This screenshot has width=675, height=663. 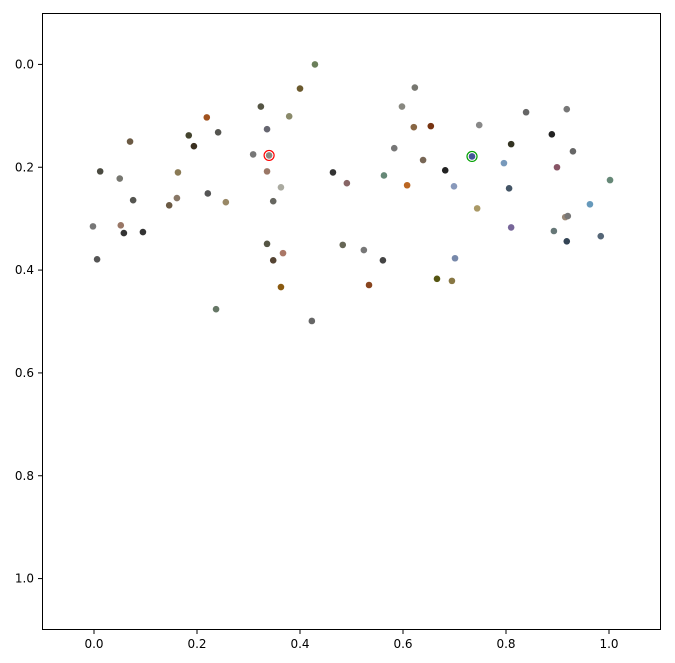 I want to click on x-tick-label: 0.0, so click(x=93, y=644).